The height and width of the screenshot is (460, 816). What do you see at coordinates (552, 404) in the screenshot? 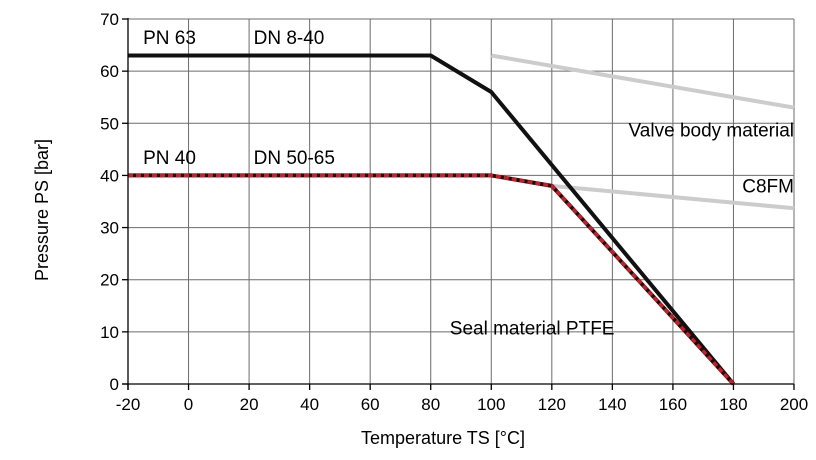
I see `x-tick-label: 120` at bounding box center [552, 404].